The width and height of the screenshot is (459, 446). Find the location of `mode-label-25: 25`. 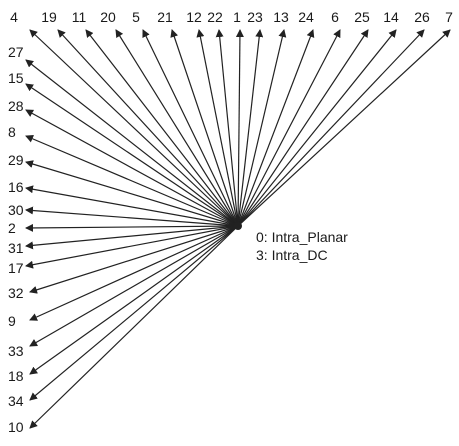

mode-label-25: 25 is located at coordinates (362, 17).